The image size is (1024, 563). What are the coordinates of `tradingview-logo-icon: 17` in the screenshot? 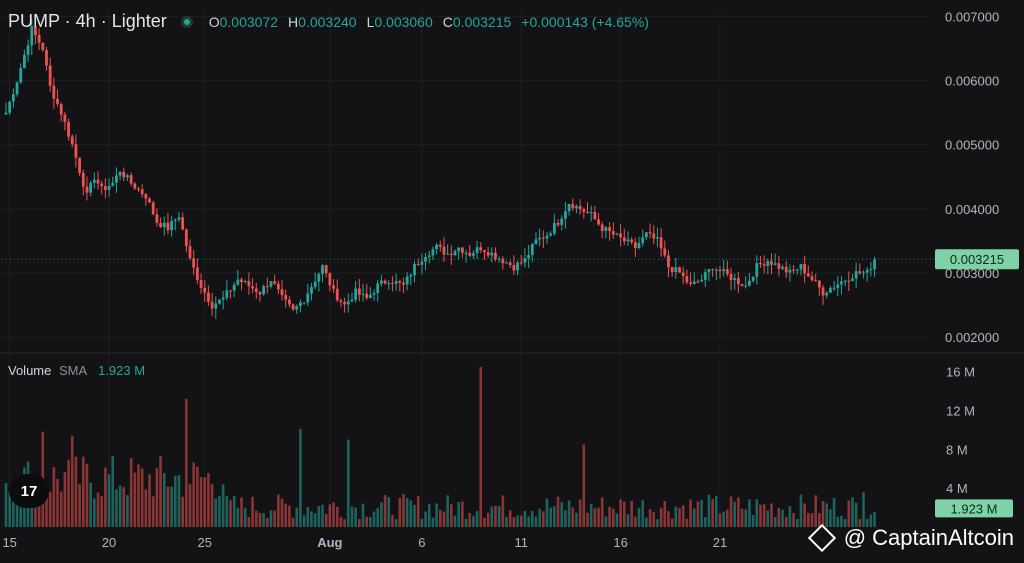 It's located at (29, 491).